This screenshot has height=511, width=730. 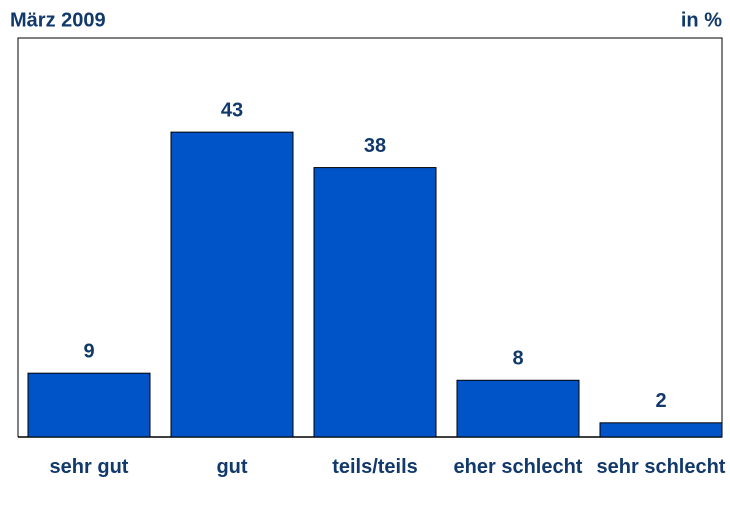 I want to click on value-label: 2, so click(x=660, y=401).